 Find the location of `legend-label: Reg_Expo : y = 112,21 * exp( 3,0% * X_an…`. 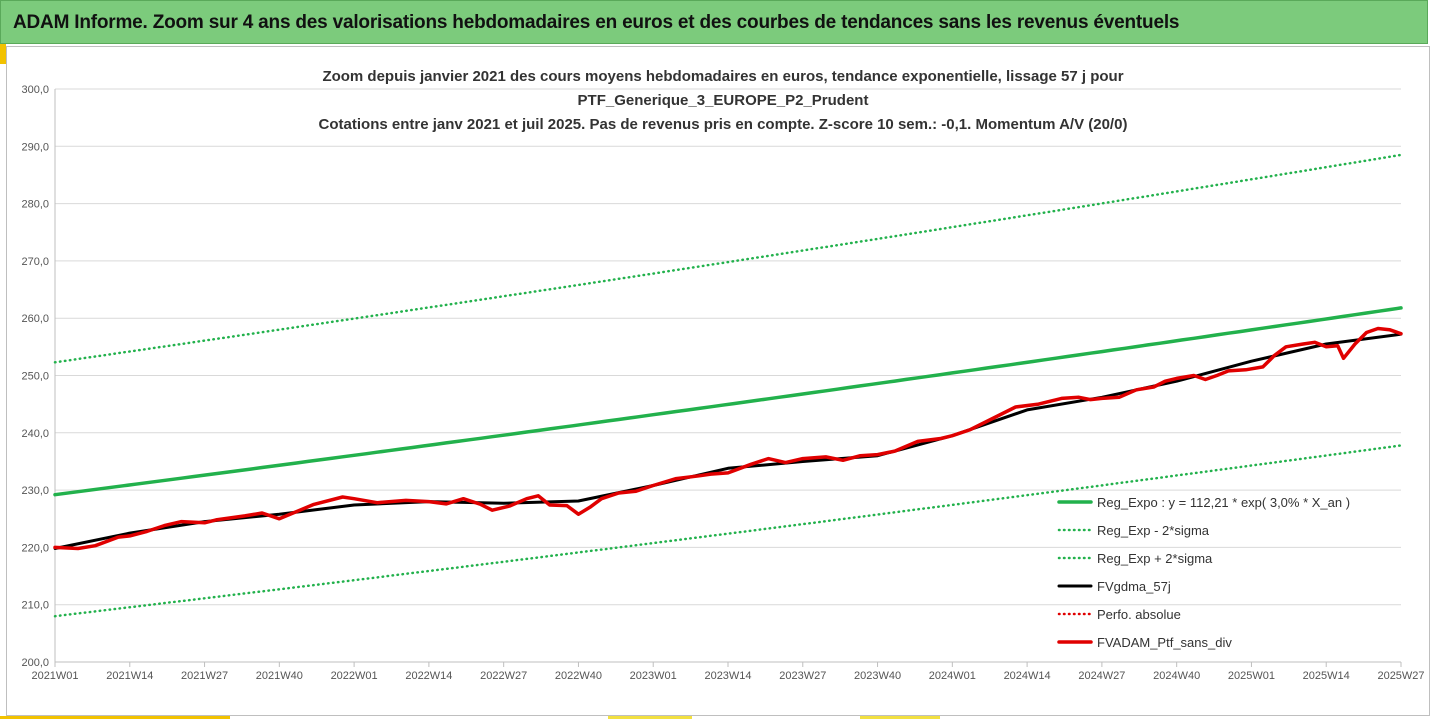

legend-label: Reg_Expo : y = 112,21 * exp( 3,0% * X_an… is located at coordinates (1223, 502).